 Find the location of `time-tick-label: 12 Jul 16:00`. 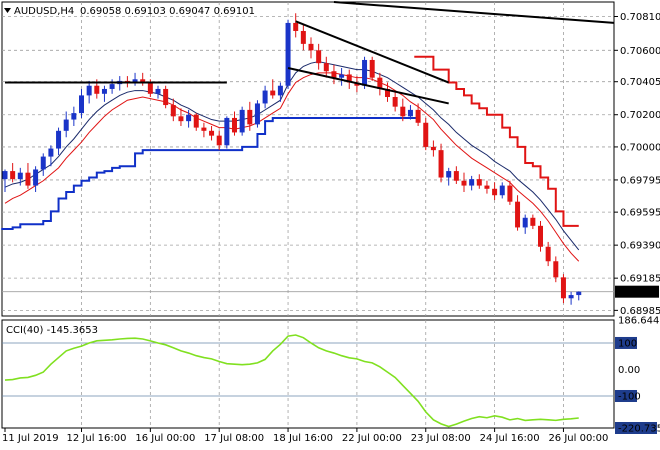

time-tick-label: 12 Jul 16:00 is located at coordinates (97, 438).